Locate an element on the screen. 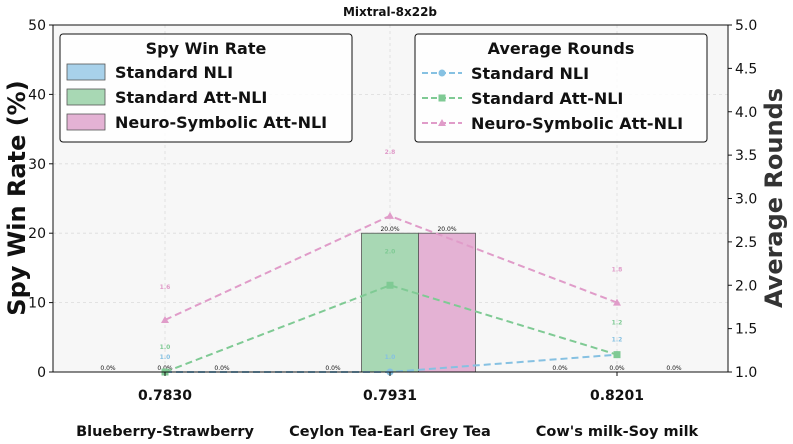 This screenshot has height=444, width=793. y2-tick-label: 4.0 is located at coordinates (746, 113).